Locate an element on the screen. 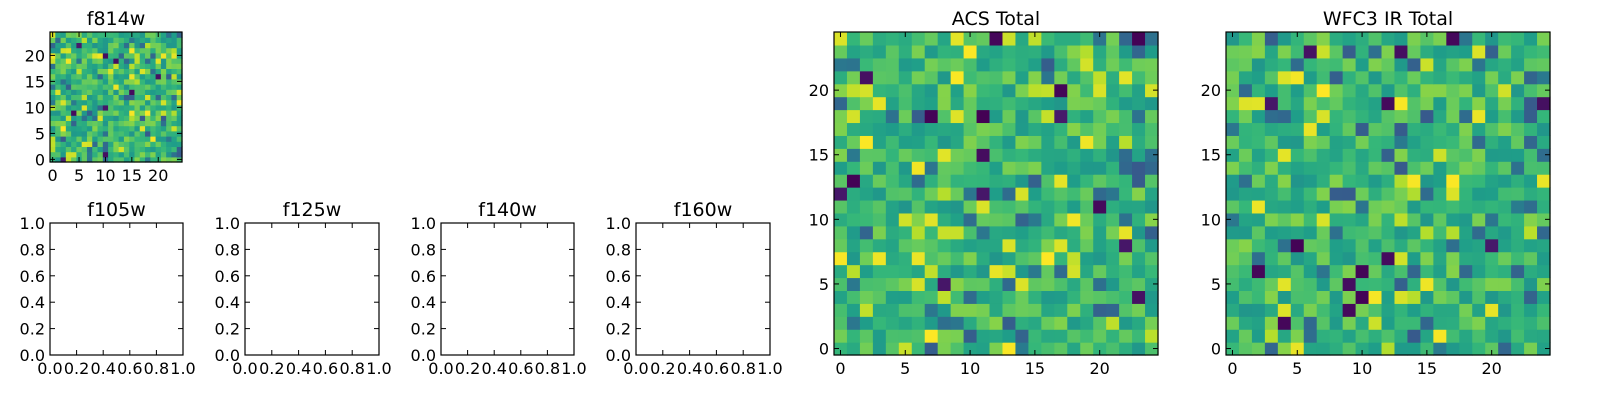 Image resolution: width=1600 pixels, height=400 pixels. x-tick-label: 1.0 is located at coordinates (573, 368).